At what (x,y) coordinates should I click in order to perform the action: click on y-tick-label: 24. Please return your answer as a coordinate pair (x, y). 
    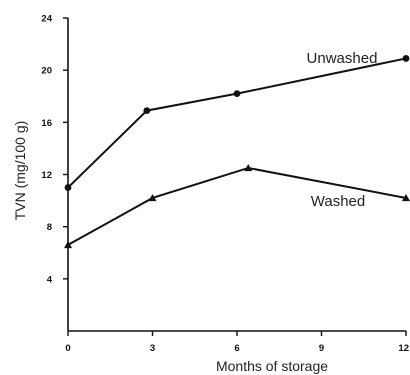
    Looking at the image, I should click on (46, 19).